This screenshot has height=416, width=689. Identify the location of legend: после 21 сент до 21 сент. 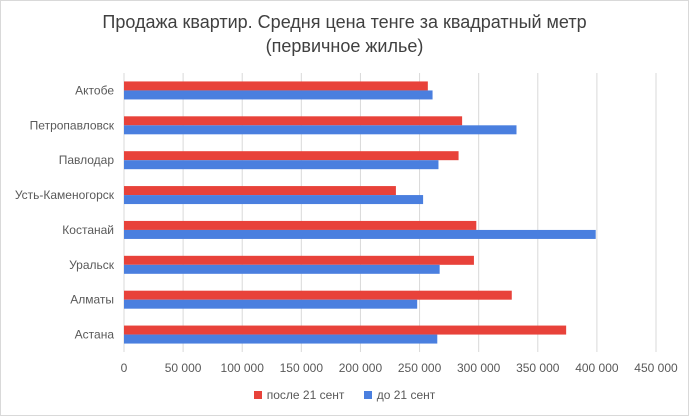
(344, 395).